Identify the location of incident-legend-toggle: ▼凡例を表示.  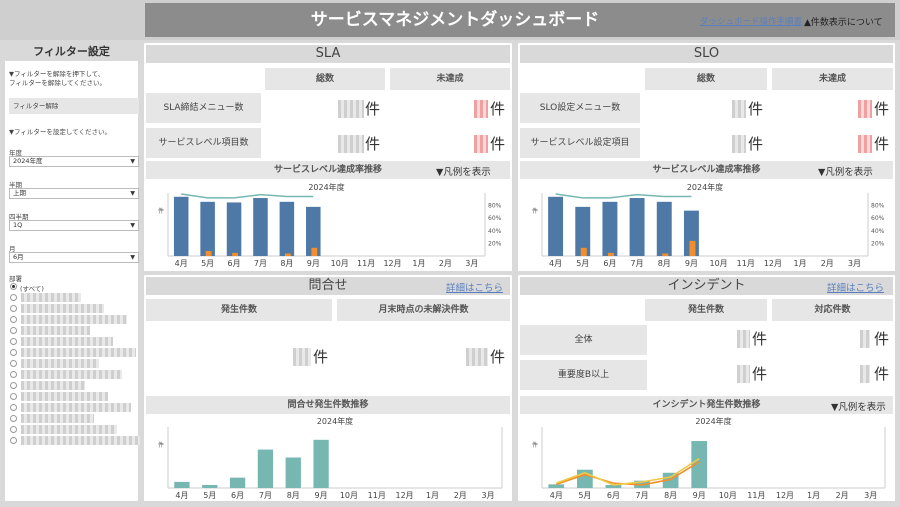
(858, 407).